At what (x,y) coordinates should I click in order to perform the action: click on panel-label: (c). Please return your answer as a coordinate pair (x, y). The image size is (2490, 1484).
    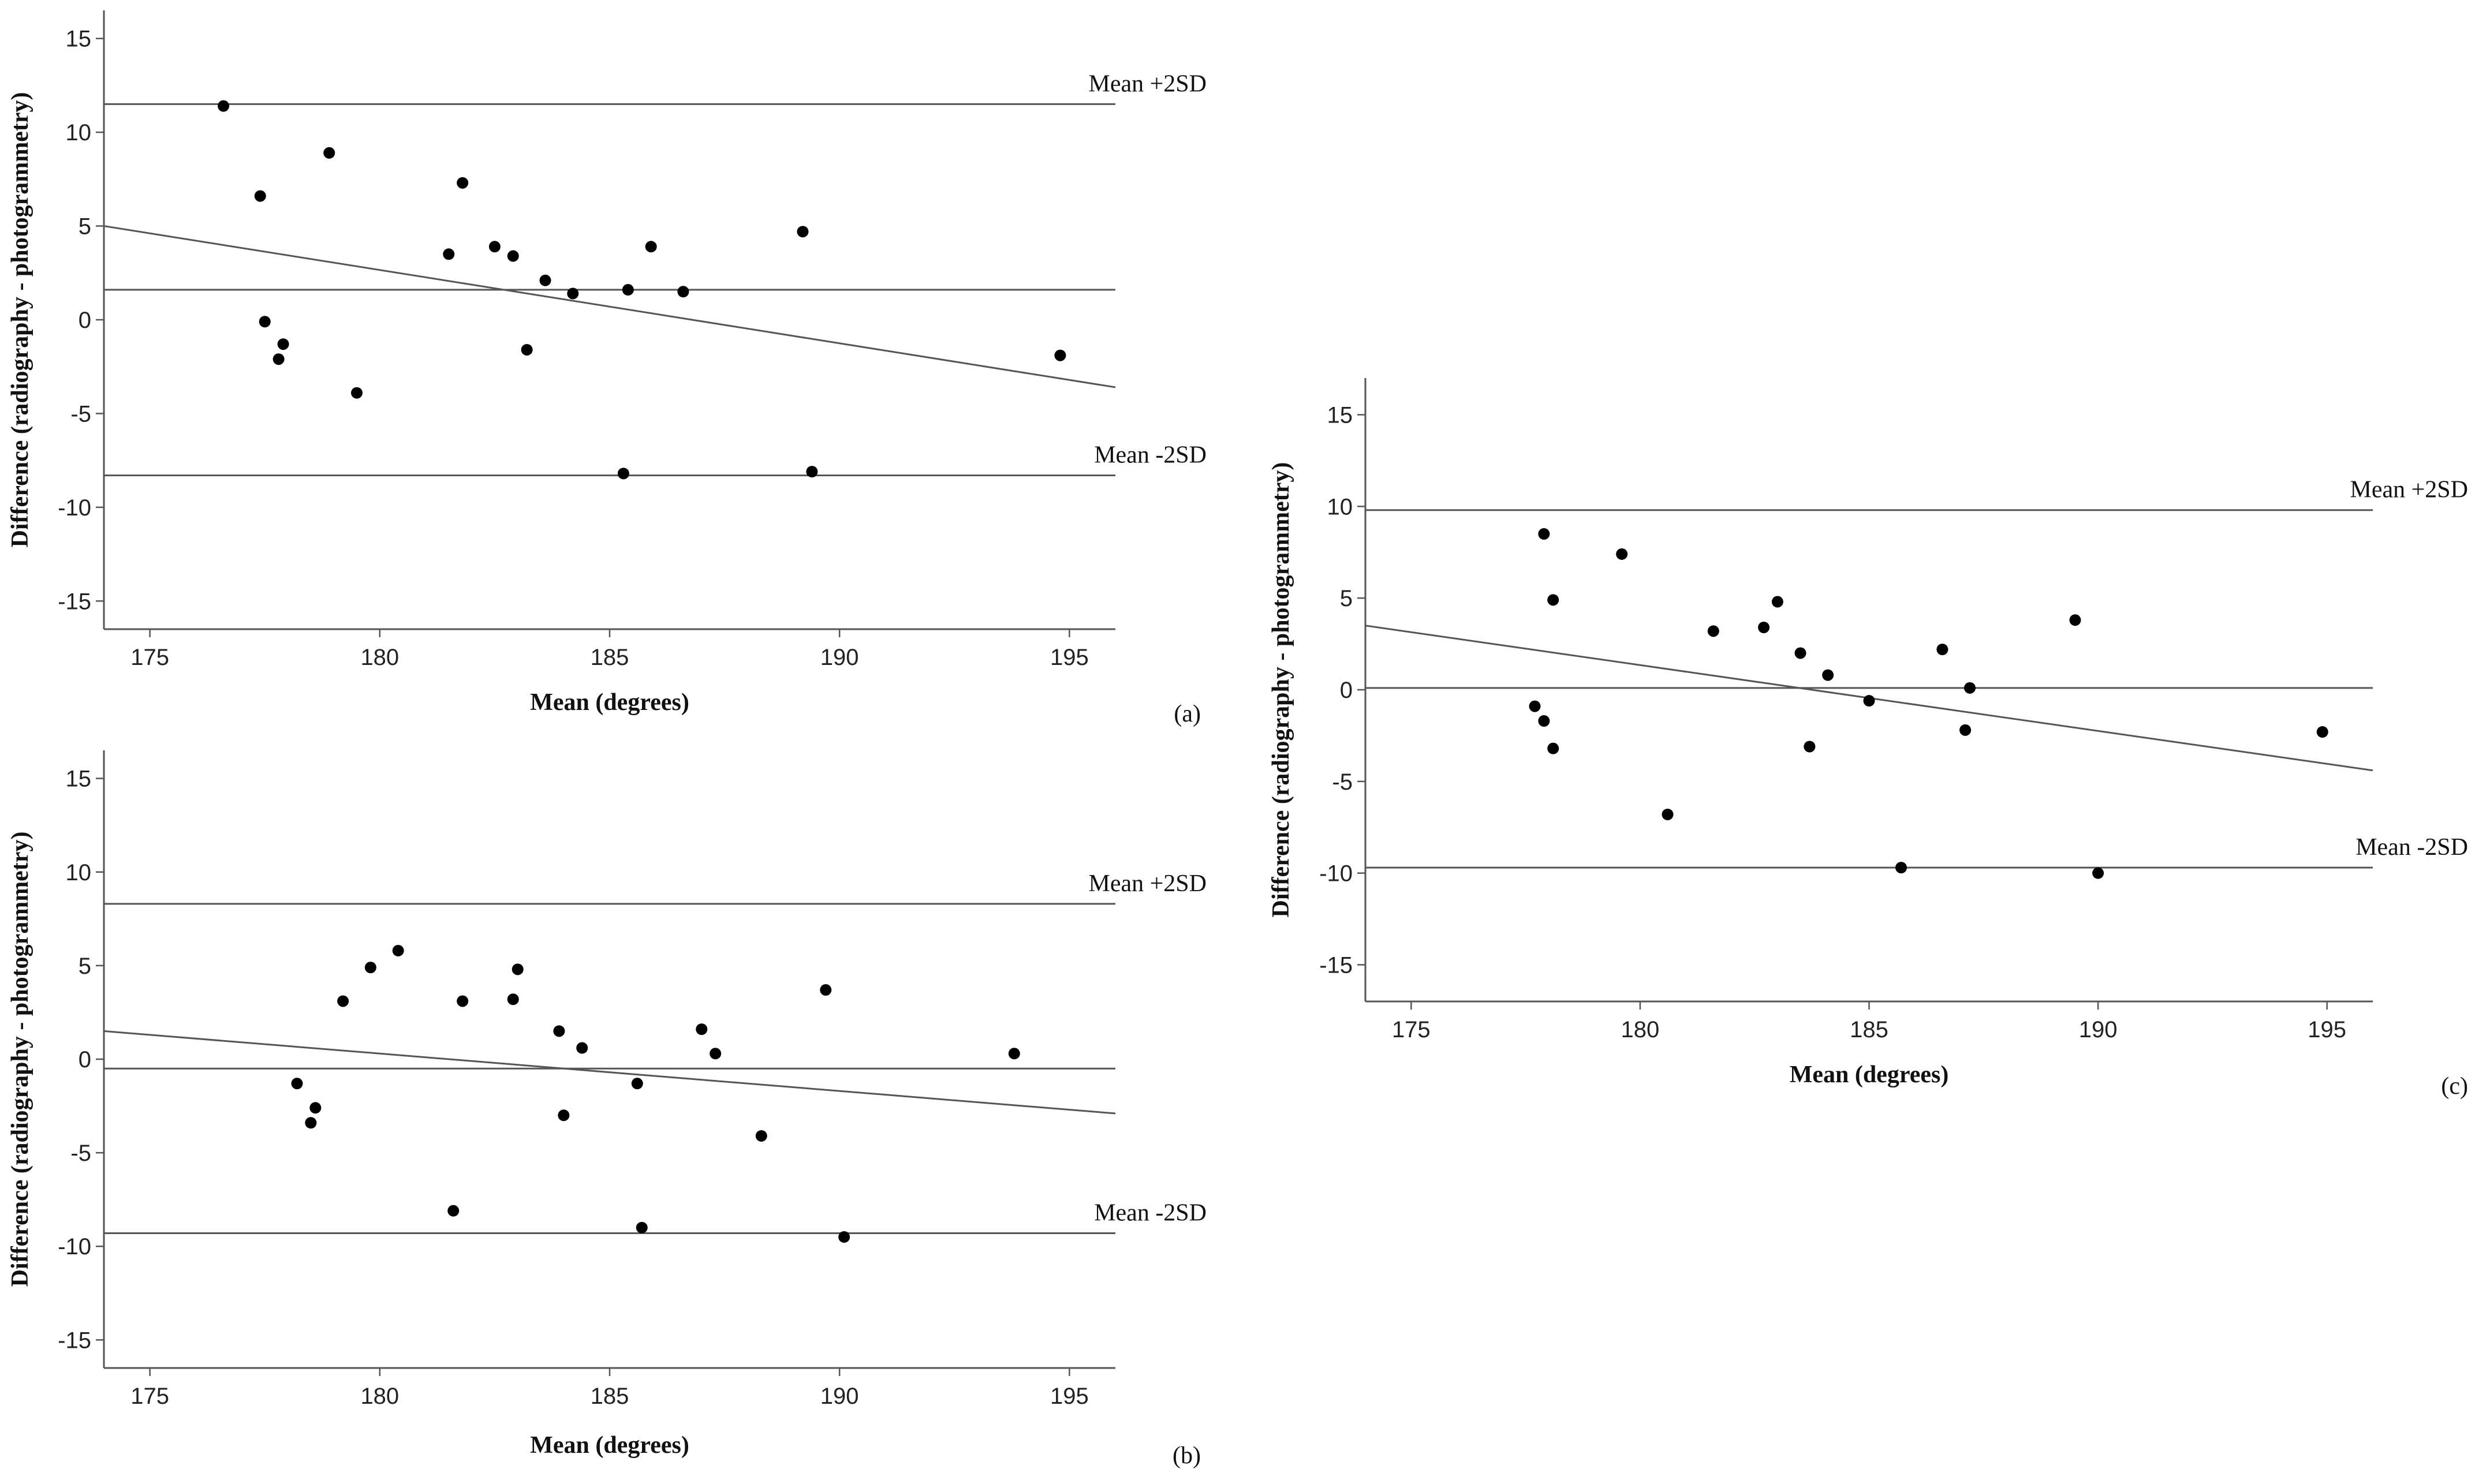
    Looking at the image, I should click on (2454, 1087).